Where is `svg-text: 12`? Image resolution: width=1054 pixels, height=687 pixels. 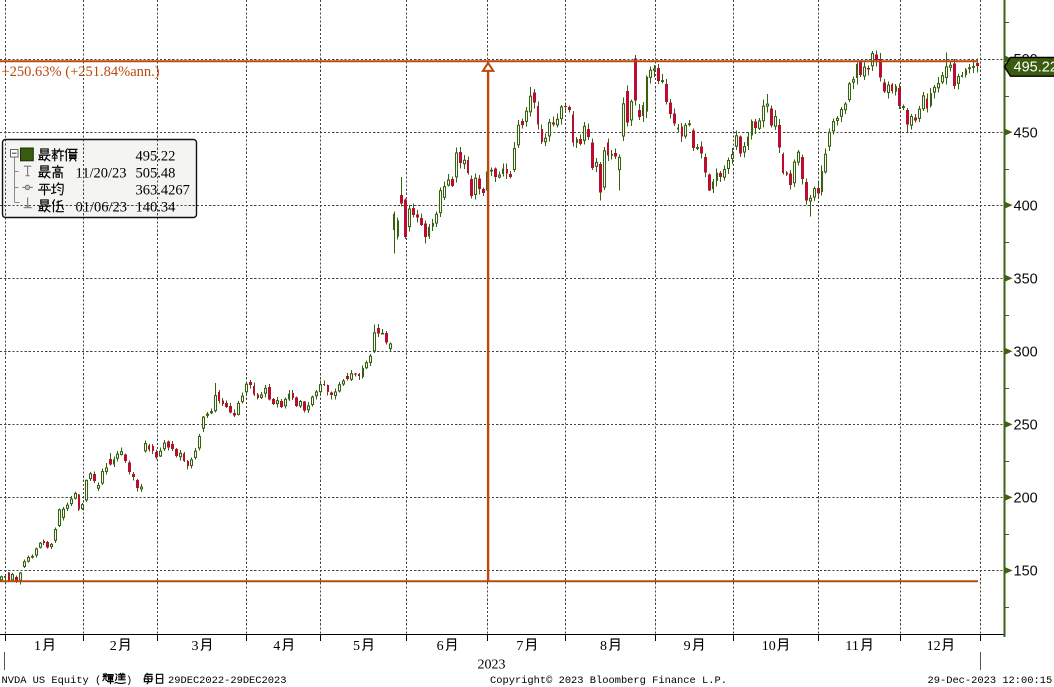
svg-text: 12 is located at coordinates (934, 646).